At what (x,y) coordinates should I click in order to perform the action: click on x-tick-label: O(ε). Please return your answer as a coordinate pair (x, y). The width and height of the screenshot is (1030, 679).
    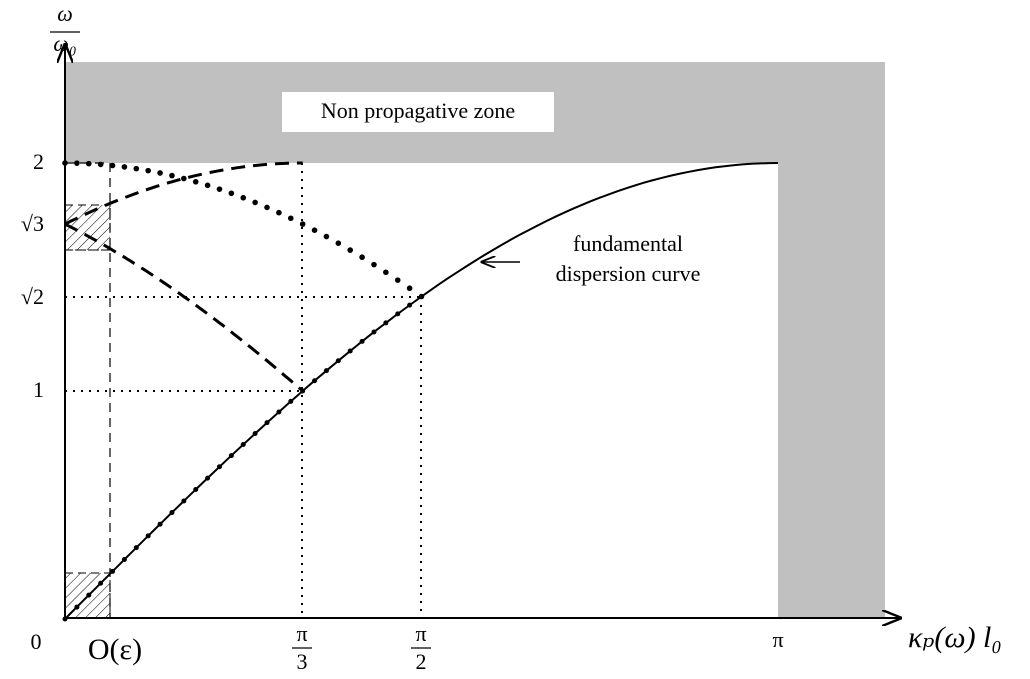
    Looking at the image, I should click on (115, 649).